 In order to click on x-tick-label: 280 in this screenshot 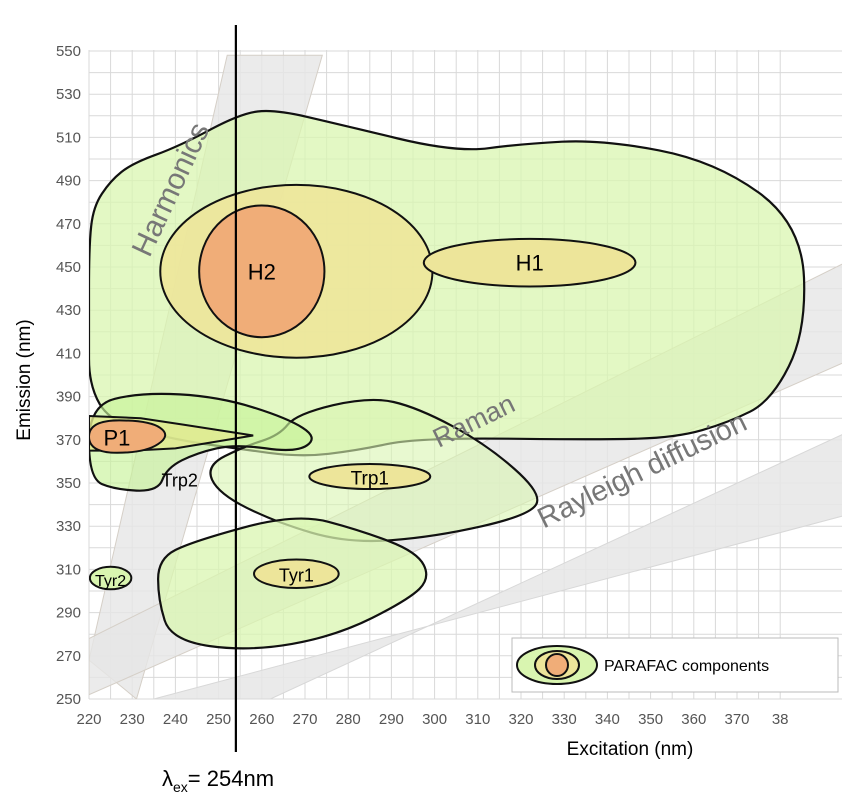, I will do `click(348, 719)`.